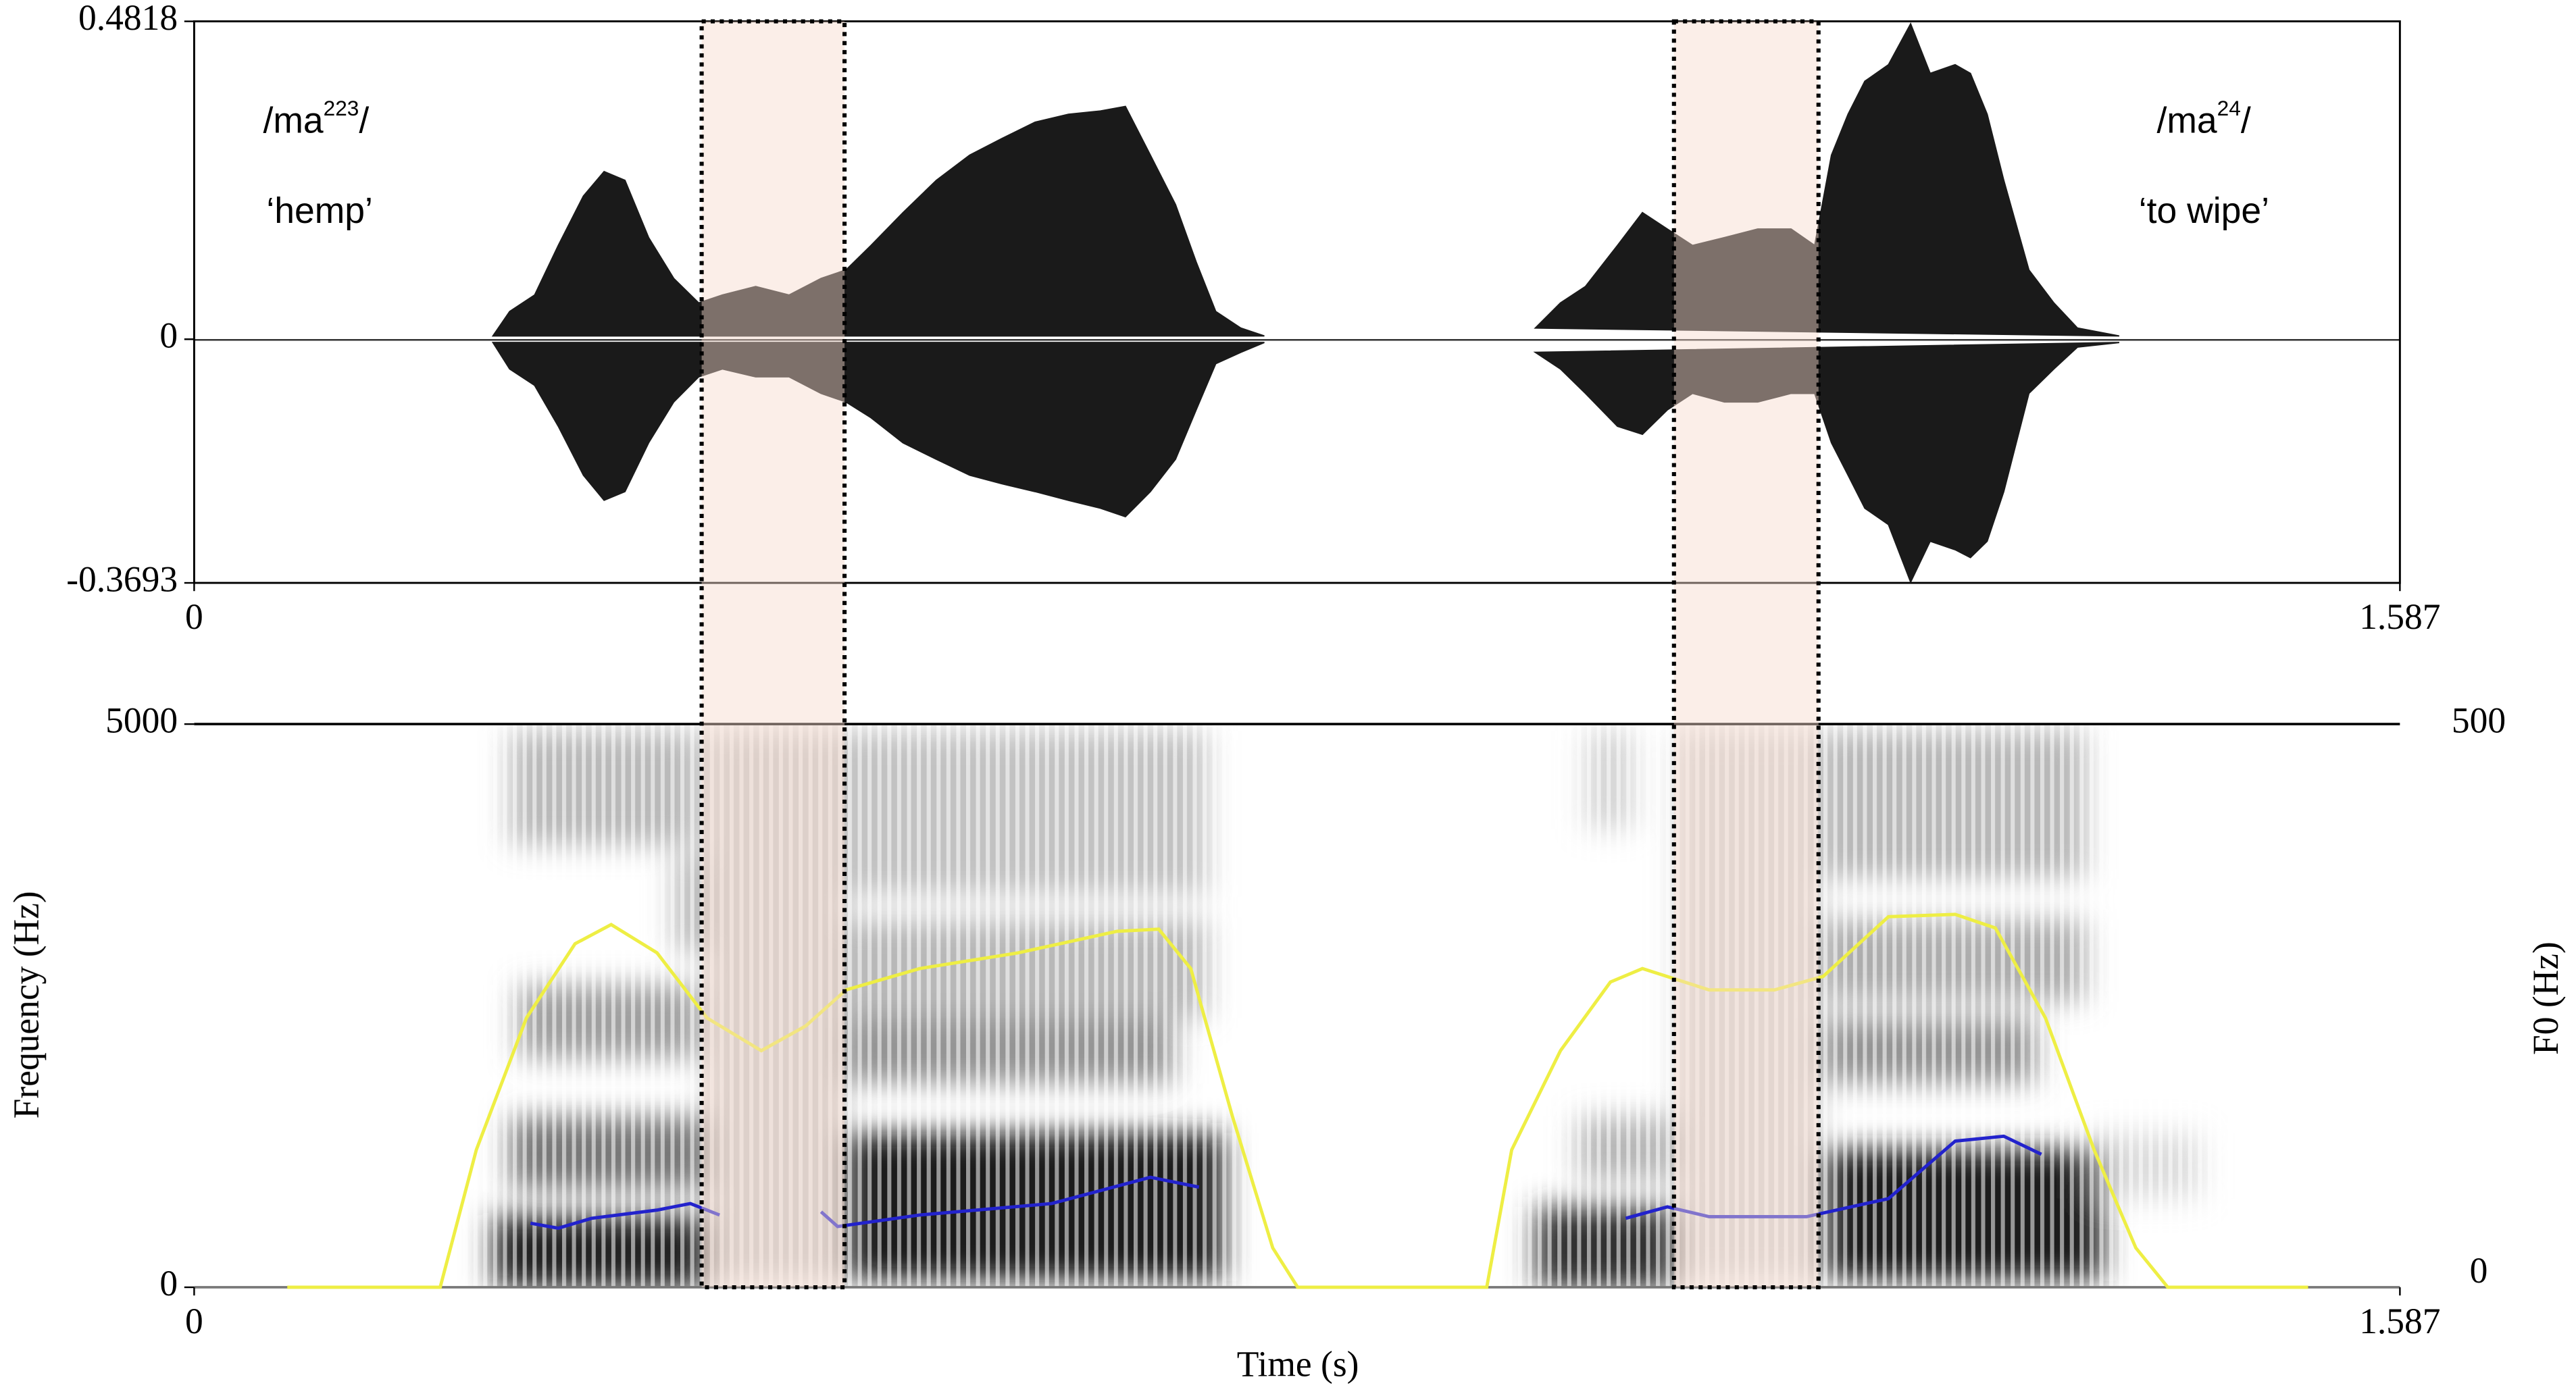 This screenshot has width=2576, height=1394. I want to click on y2-axis-title: F0 (Hz), so click(2545, 998).